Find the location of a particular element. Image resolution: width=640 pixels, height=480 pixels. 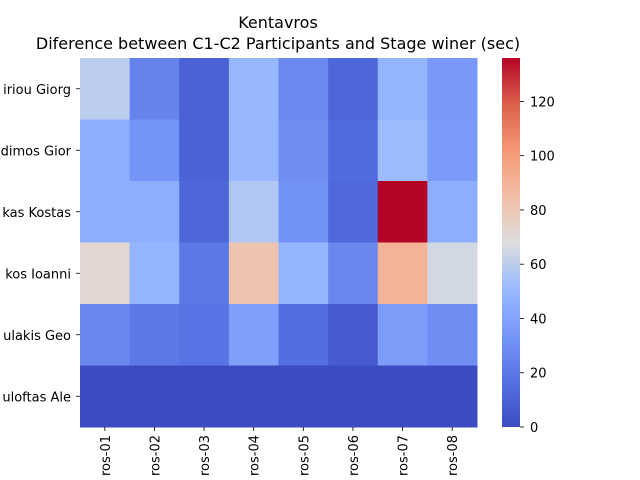

colorbar-tick-label: 60 is located at coordinates (538, 265).